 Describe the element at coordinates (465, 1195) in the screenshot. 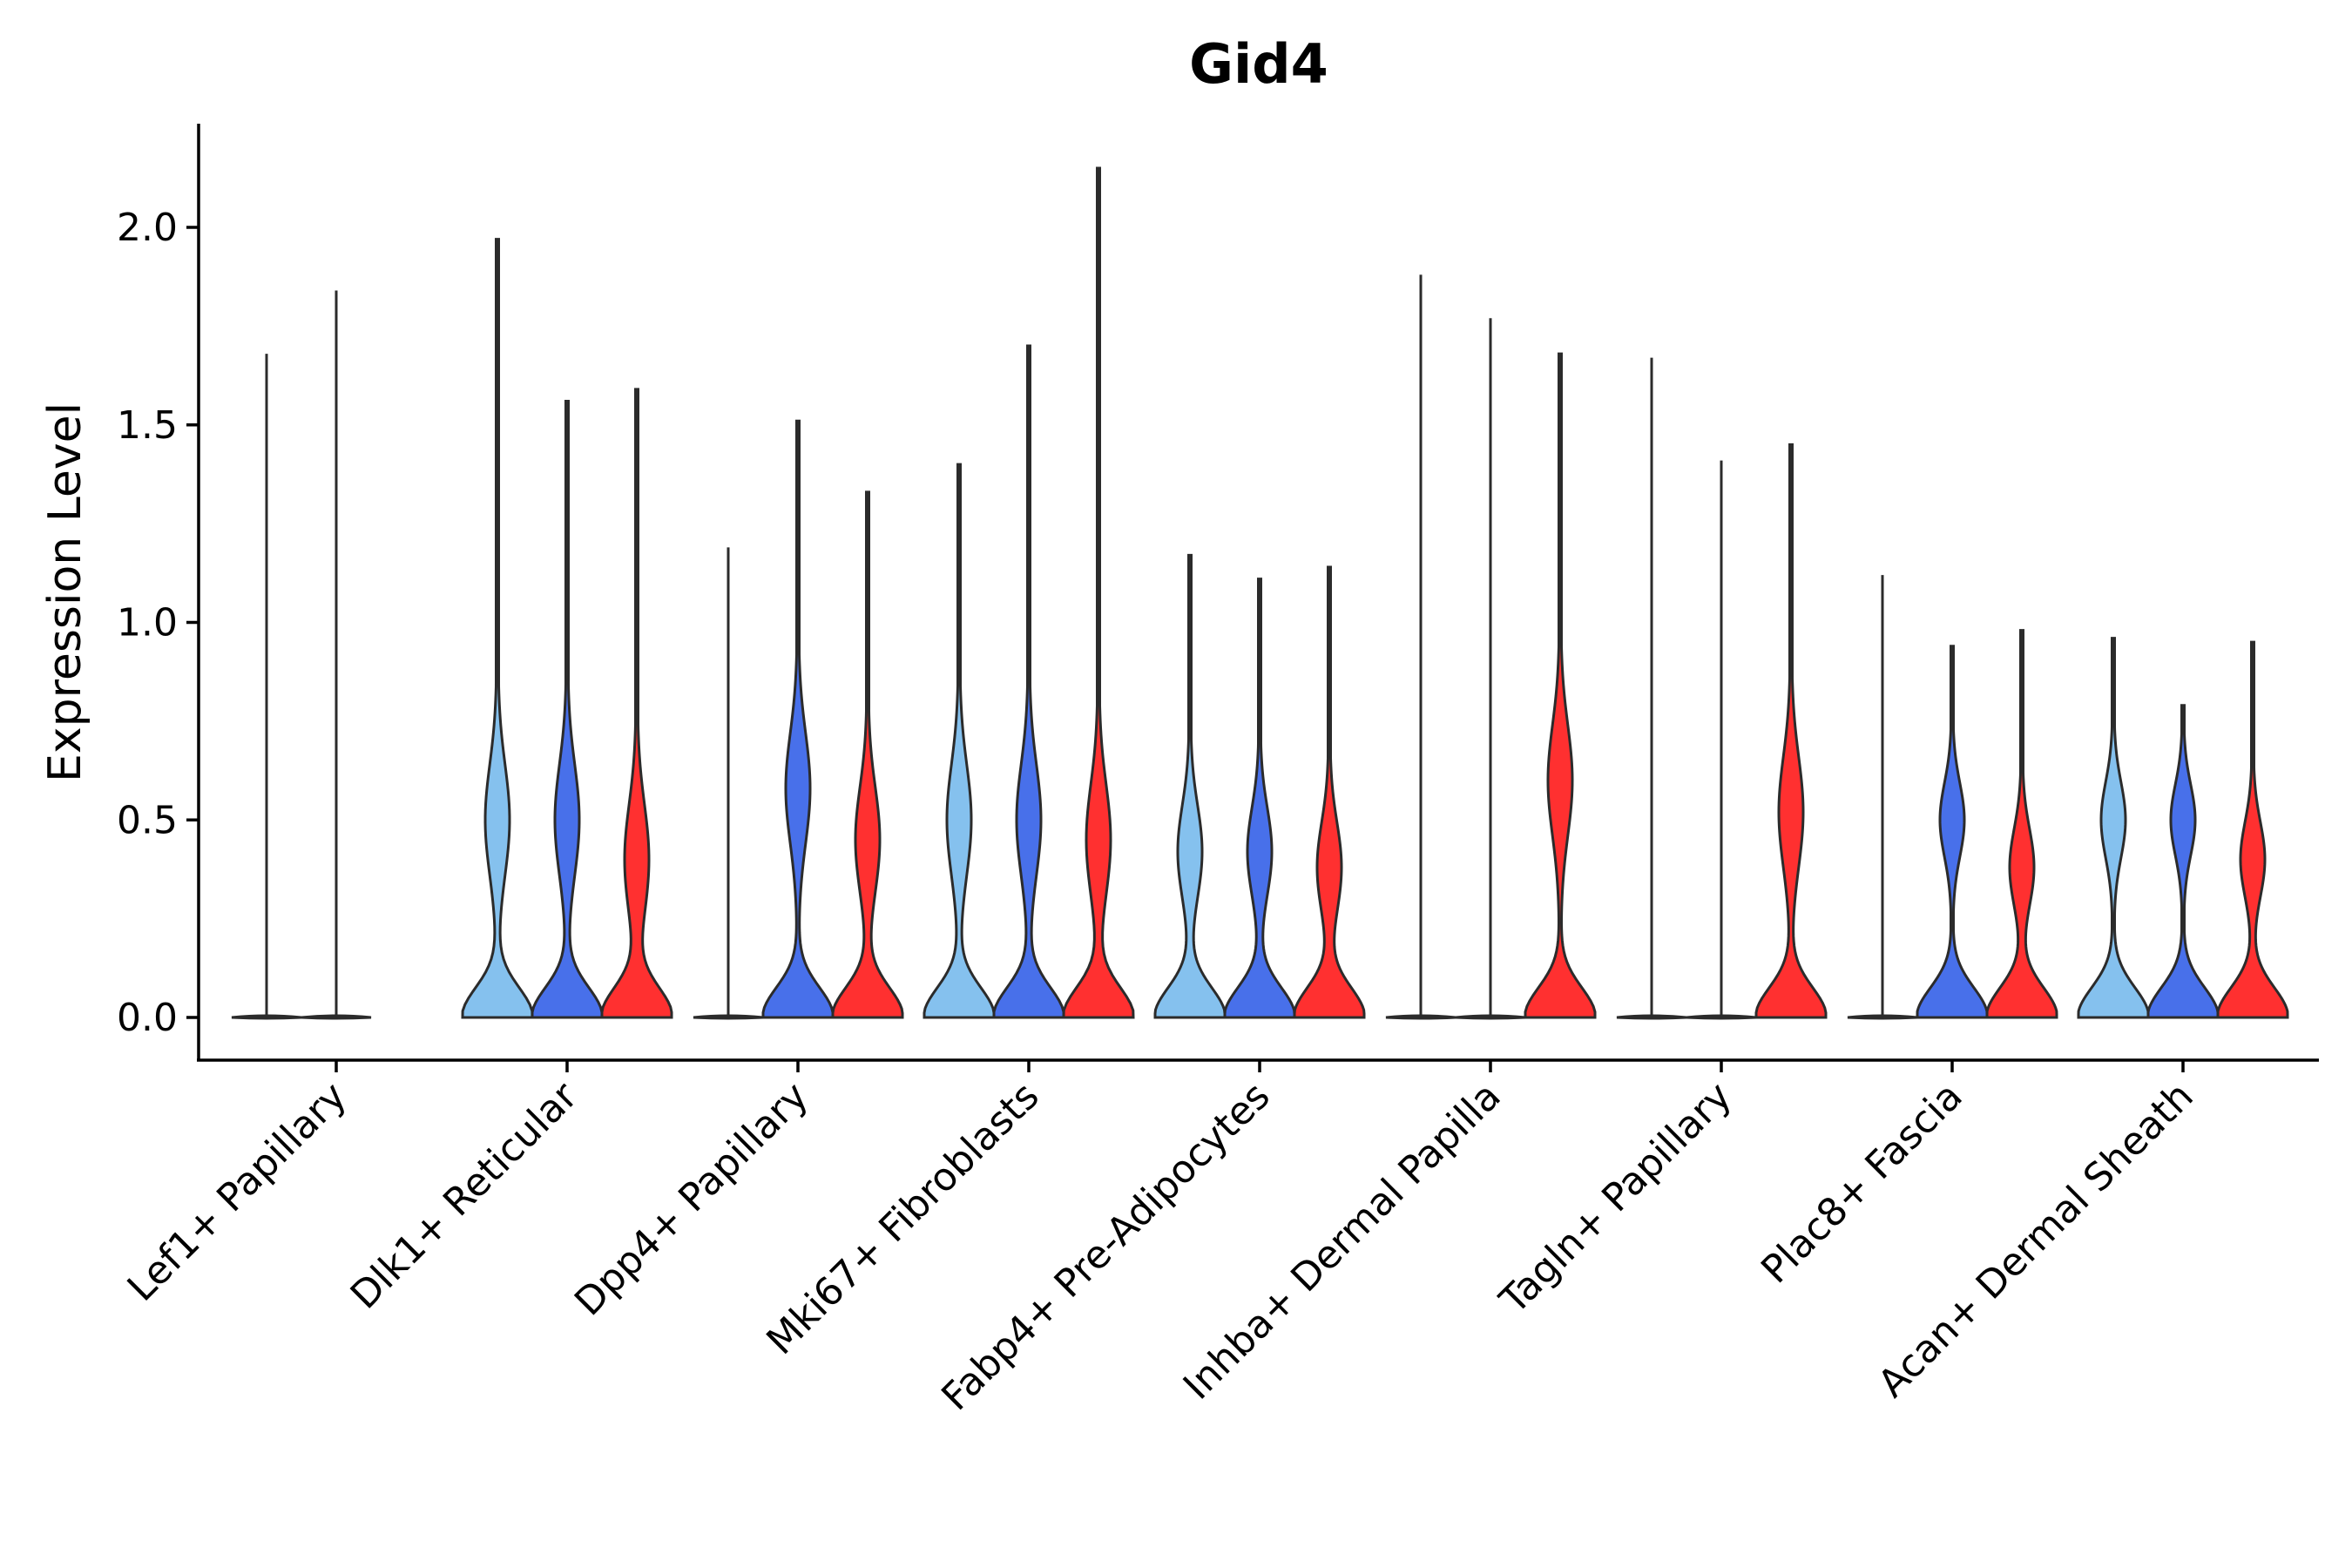

I see `x-tick-label: Dlk1+ Reticular` at that location.